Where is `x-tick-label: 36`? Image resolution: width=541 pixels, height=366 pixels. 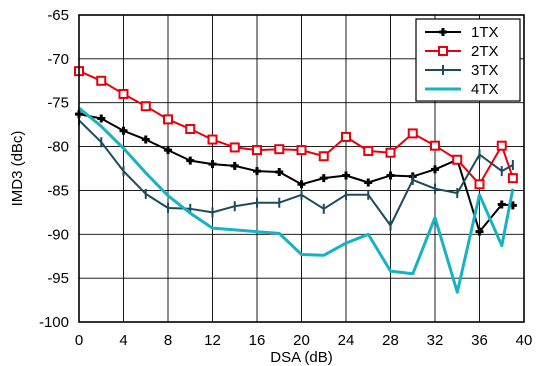
x-tick-label: 36 is located at coordinates (479, 340).